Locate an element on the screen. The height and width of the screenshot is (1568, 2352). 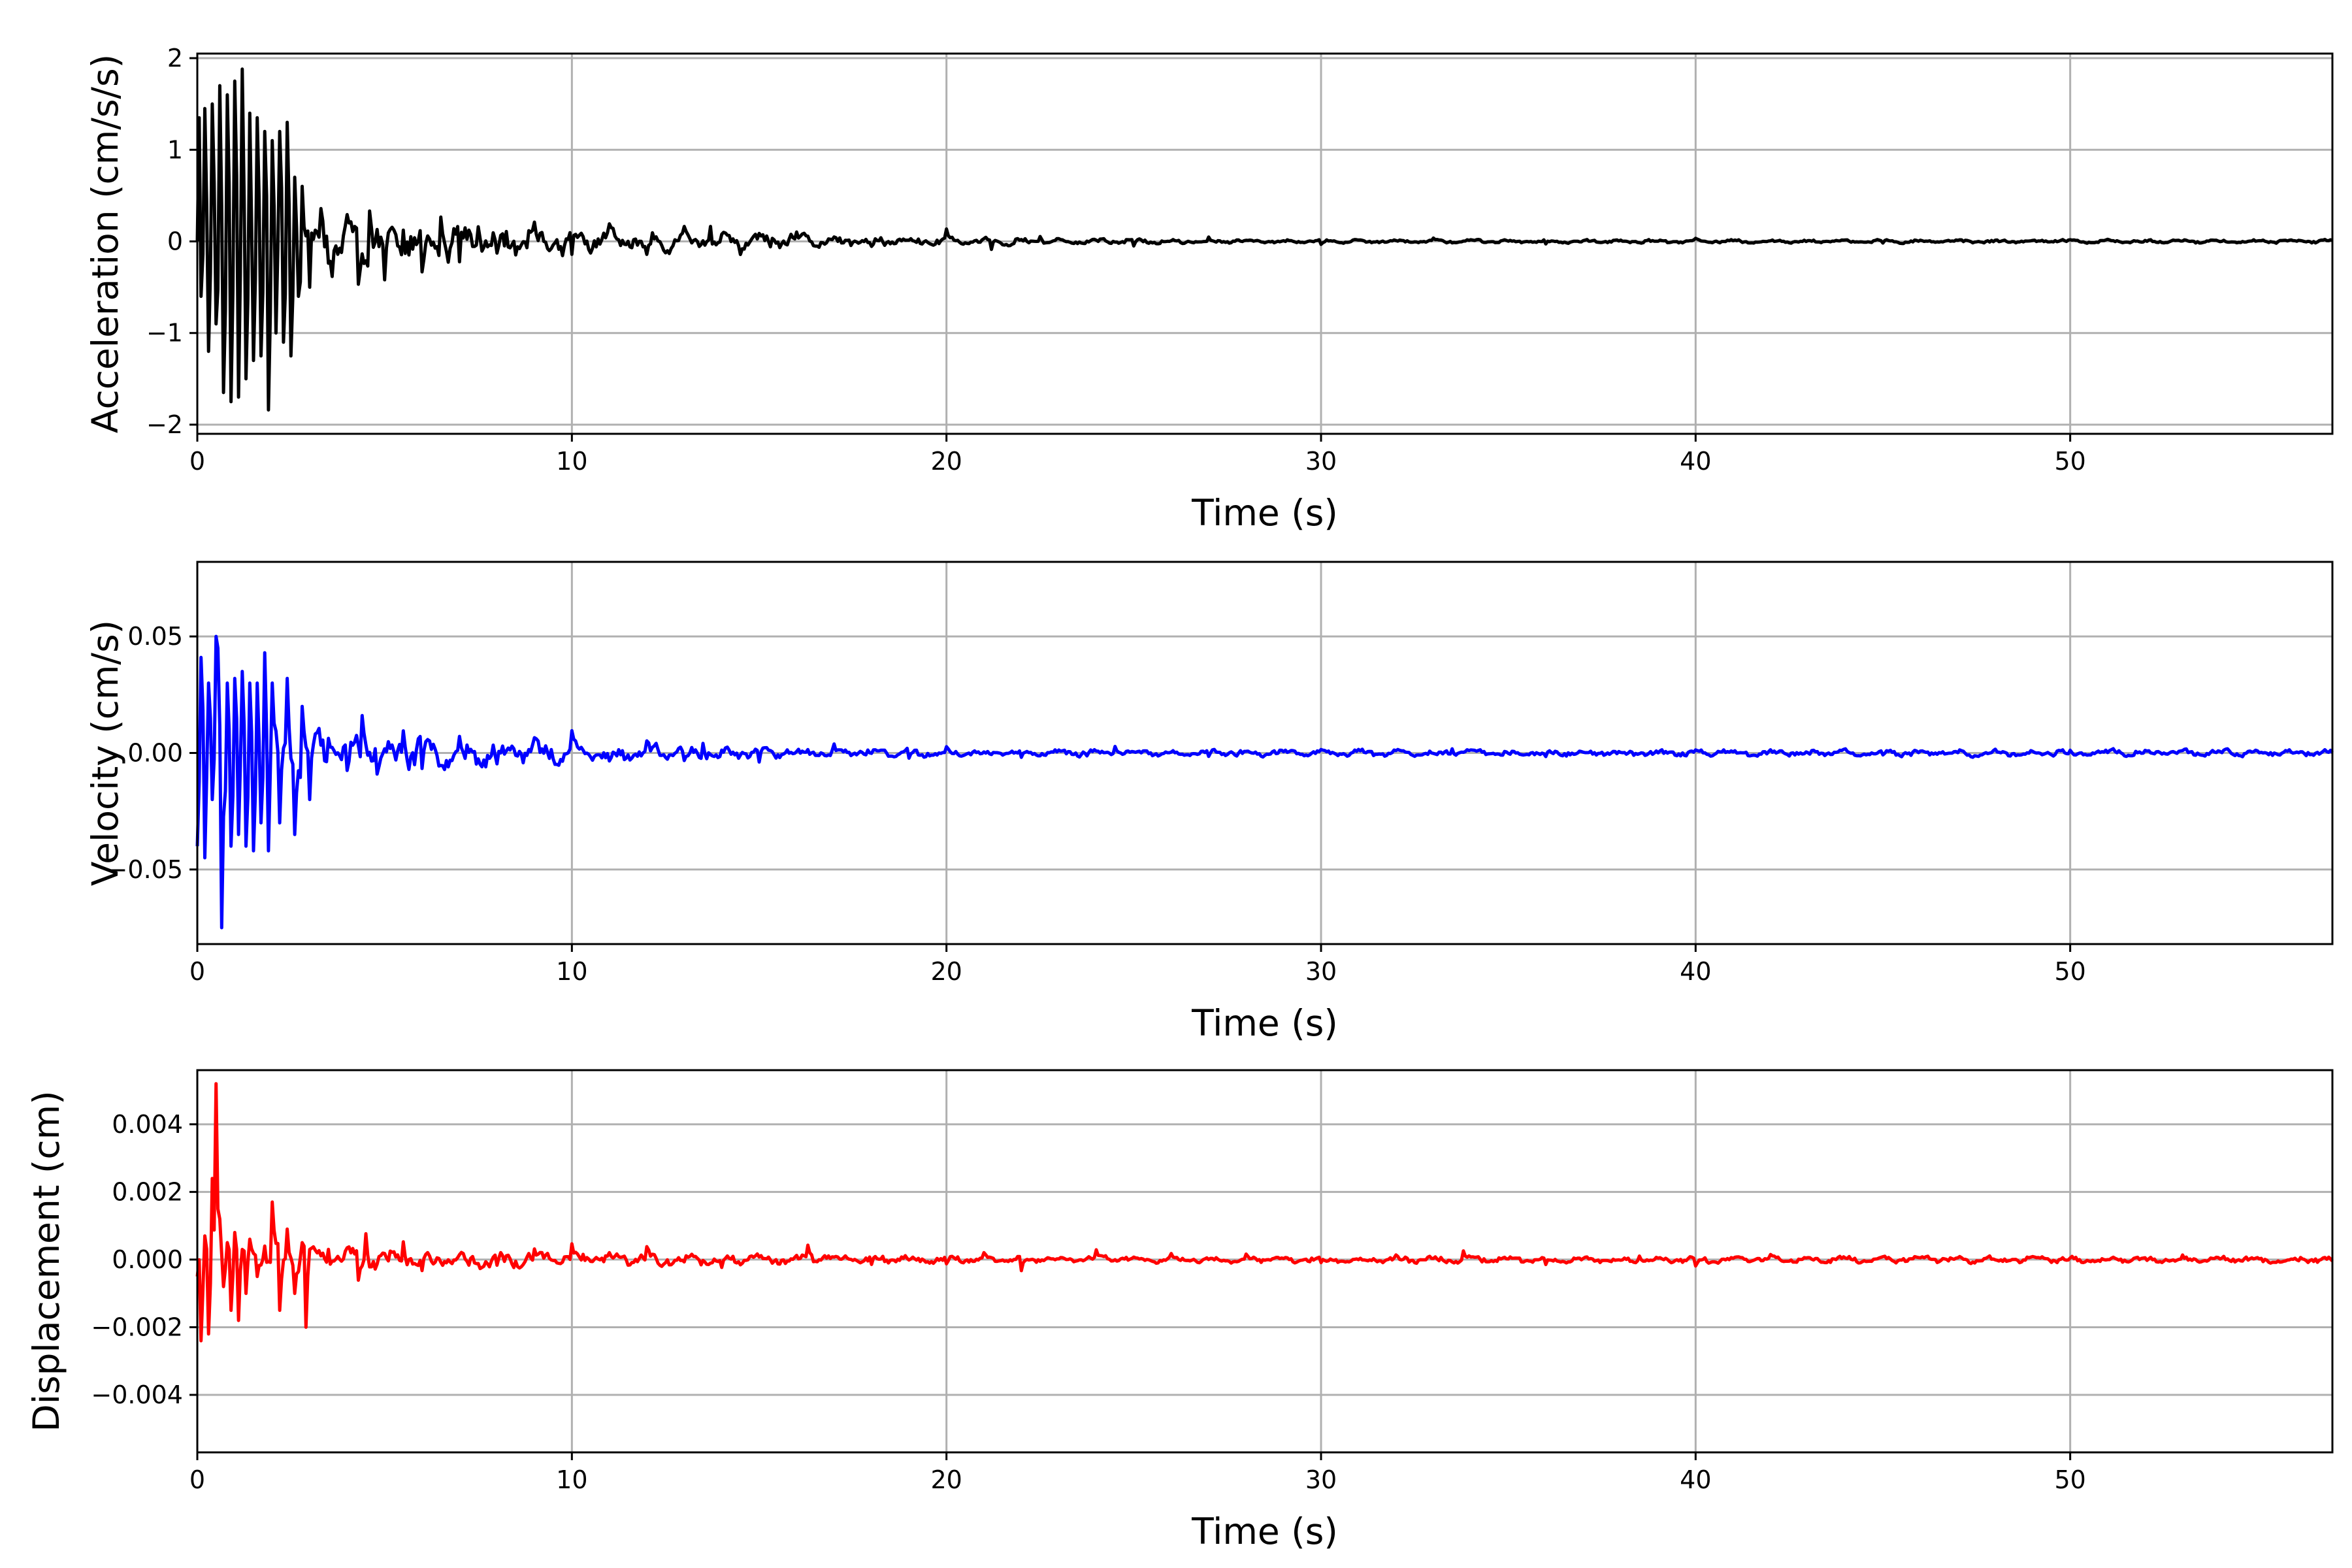
acceleration-x-tick-label: 50 is located at coordinates (2069, 461).